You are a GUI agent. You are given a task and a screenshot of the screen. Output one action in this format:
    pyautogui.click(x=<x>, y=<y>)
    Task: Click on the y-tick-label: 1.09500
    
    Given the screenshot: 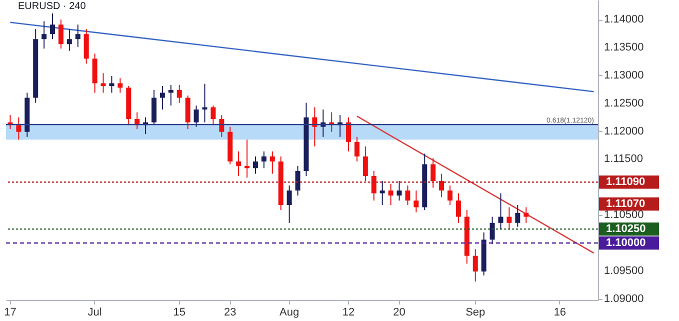 What is the action you would take?
    pyautogui.click(x=624, y=270)
    